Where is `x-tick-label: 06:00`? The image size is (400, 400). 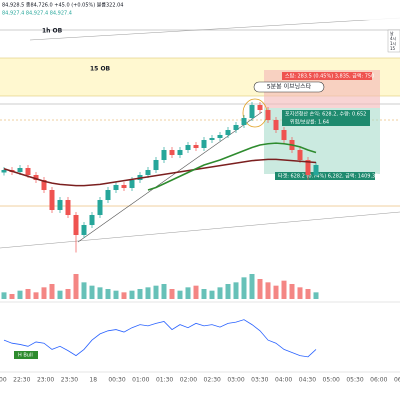
x-tick-label: 06:00 is located at coordinates (378, 380).